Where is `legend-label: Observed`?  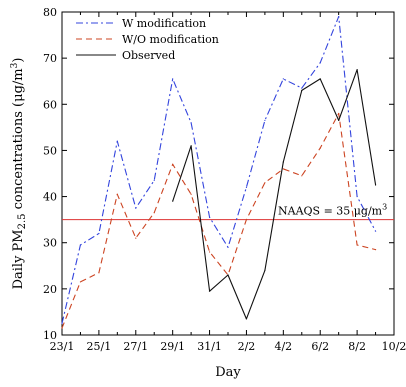
legend-label: Observed is located at coordinates (148, 55).